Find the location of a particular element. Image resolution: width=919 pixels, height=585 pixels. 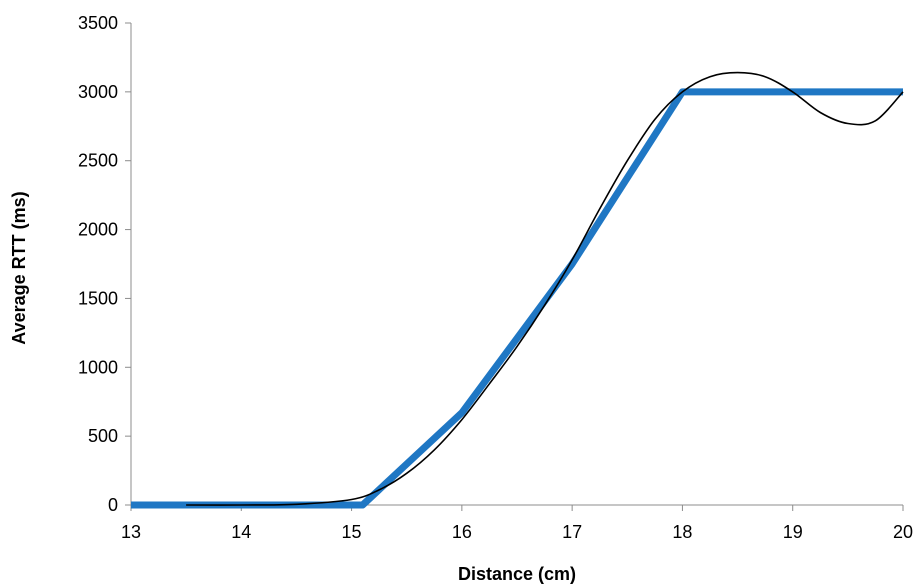

x-tick-label: 20 is located at coordinates (903, 532).